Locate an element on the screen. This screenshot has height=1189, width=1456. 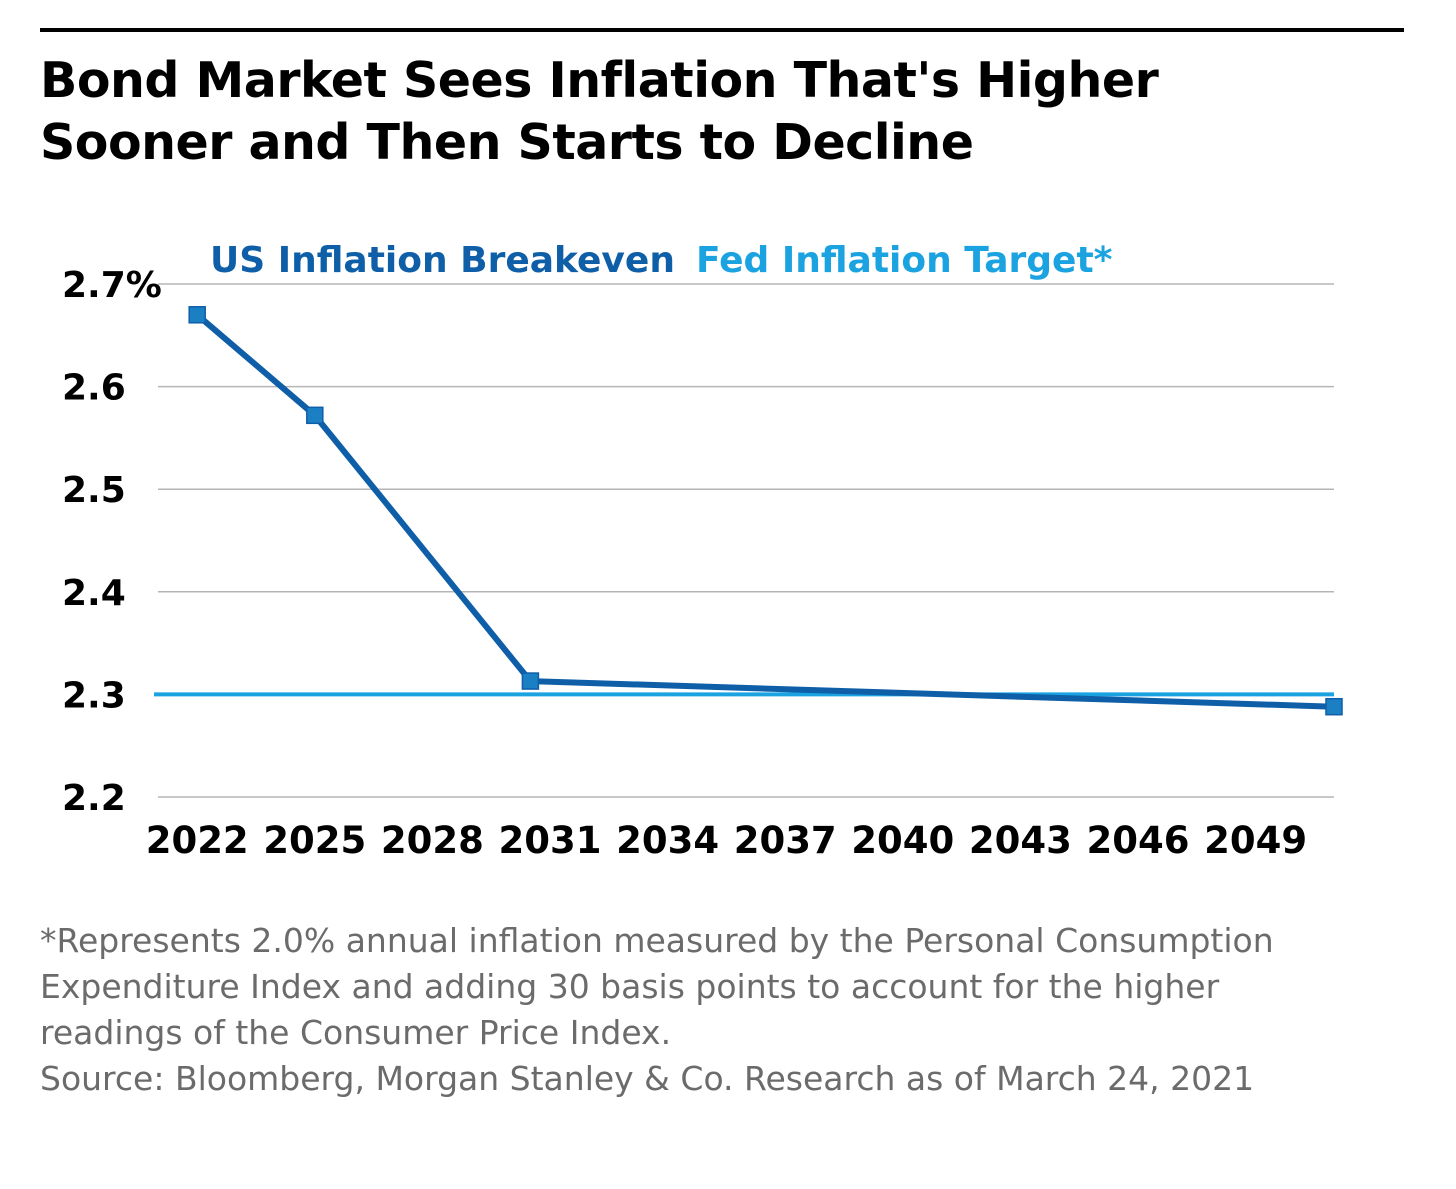
chart-title-line-1: Bond Market Sees Inflation That's Higher is located at coordinates (599, 80).